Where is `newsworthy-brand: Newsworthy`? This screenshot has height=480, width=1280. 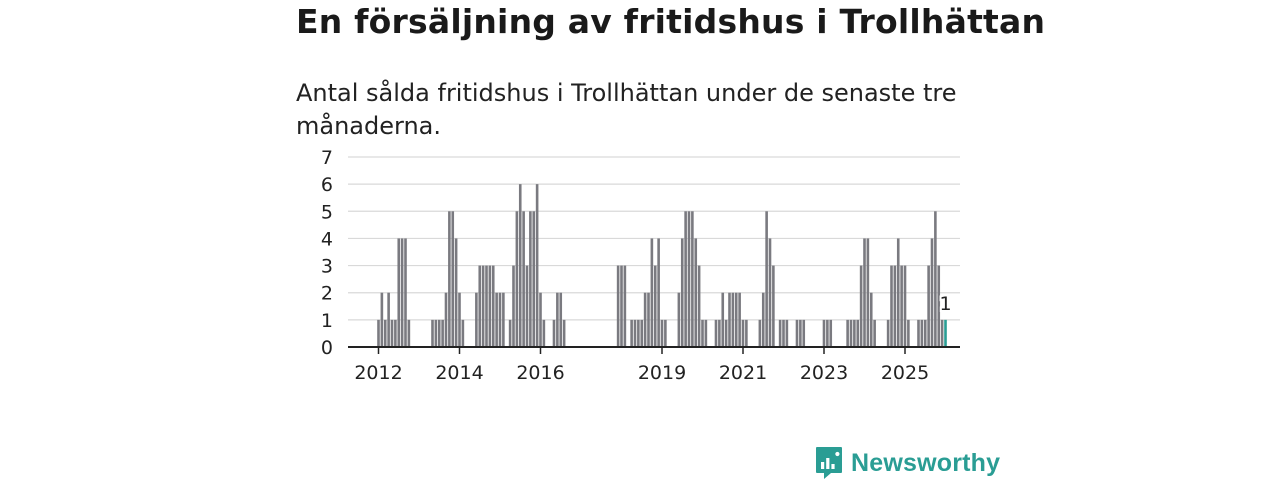
newsworthy-brand: Newsworthy is located at coordinates (907, 463).